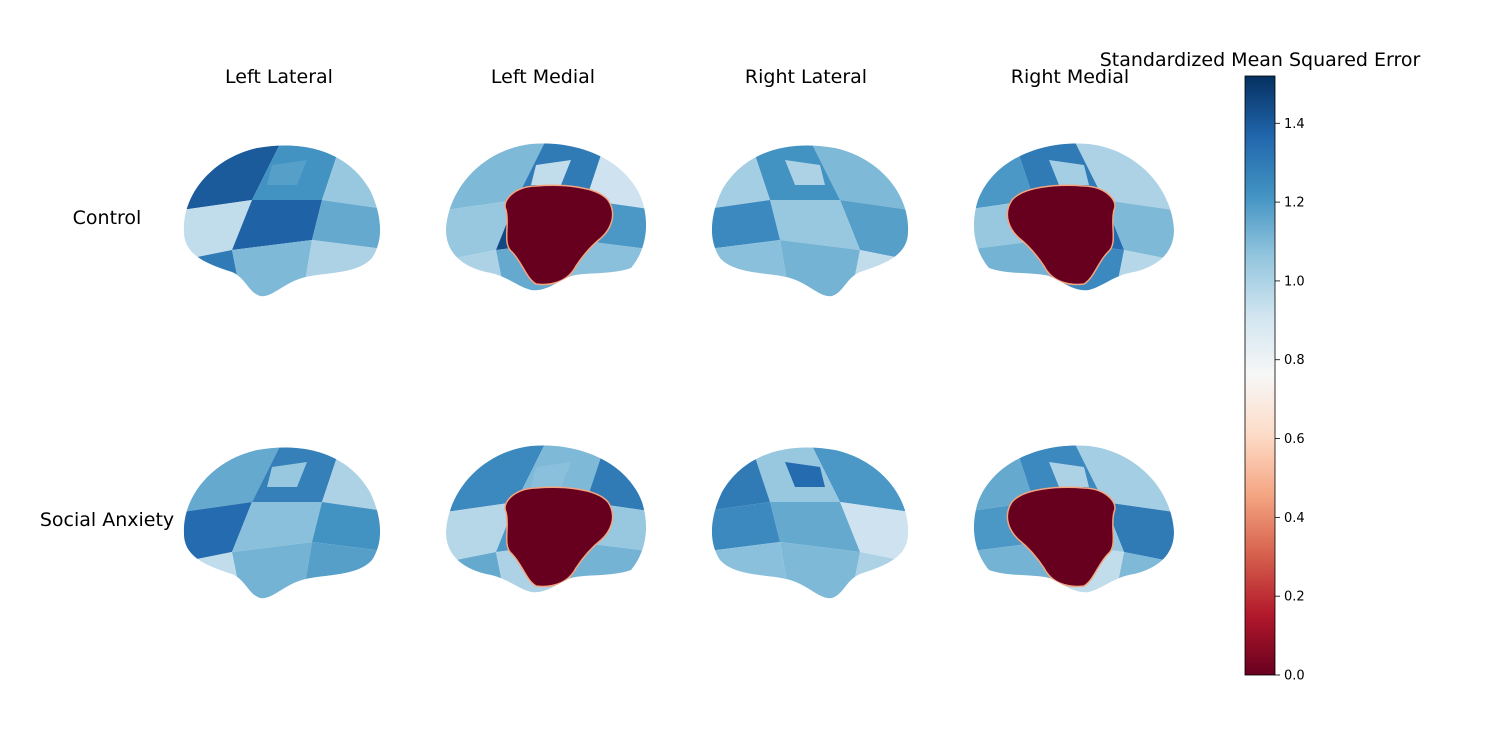 This screenshot has height=750, width=1500. I want to click on row-label-social-anxiety: Social Anxiety, so click(107, 520).